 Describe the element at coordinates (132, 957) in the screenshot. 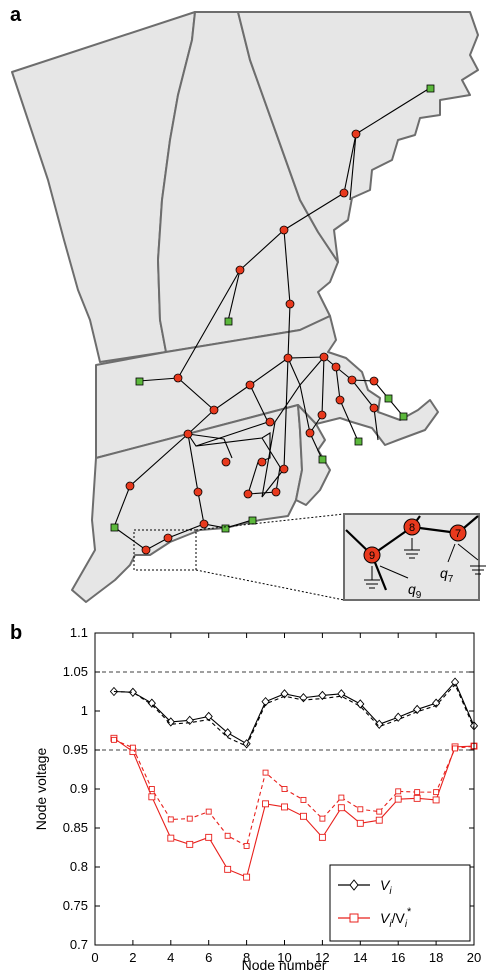

I see `x-tick-label: 2` at that location.